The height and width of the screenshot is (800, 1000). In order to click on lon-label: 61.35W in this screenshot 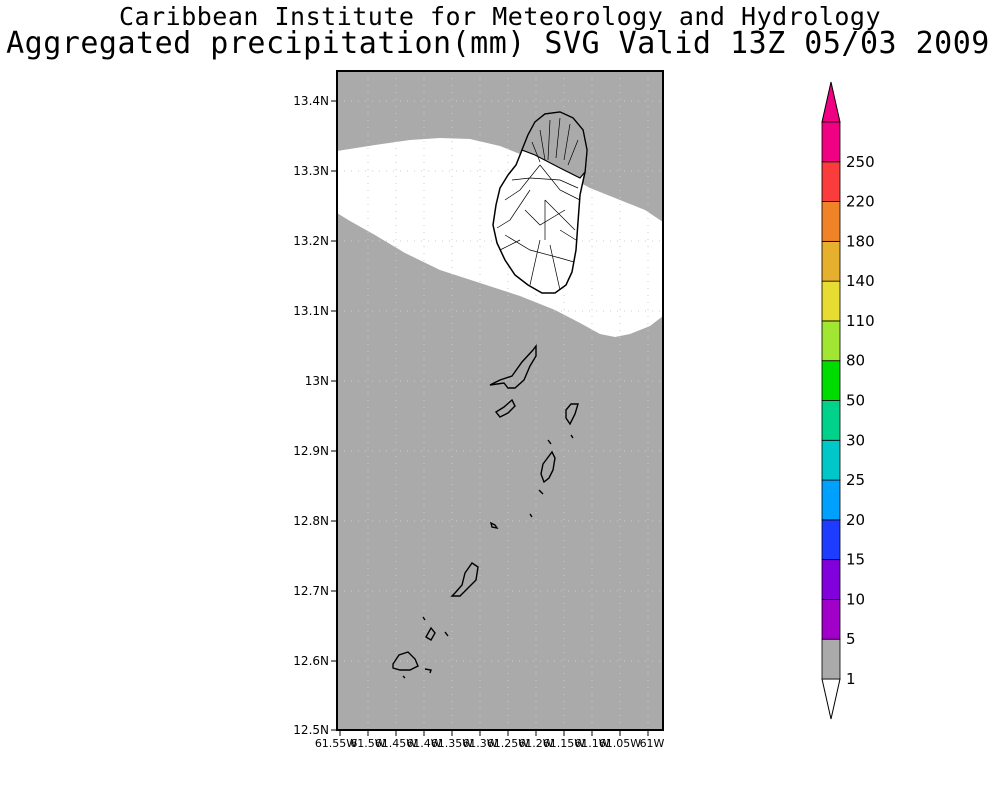, I will do `click(452, 743)`.